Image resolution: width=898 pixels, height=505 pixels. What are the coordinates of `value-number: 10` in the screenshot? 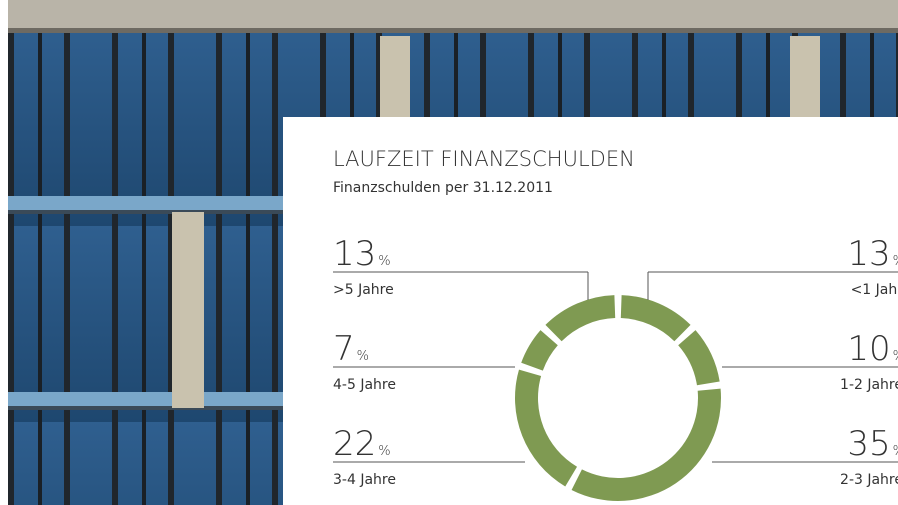 It's located at (868, 349).